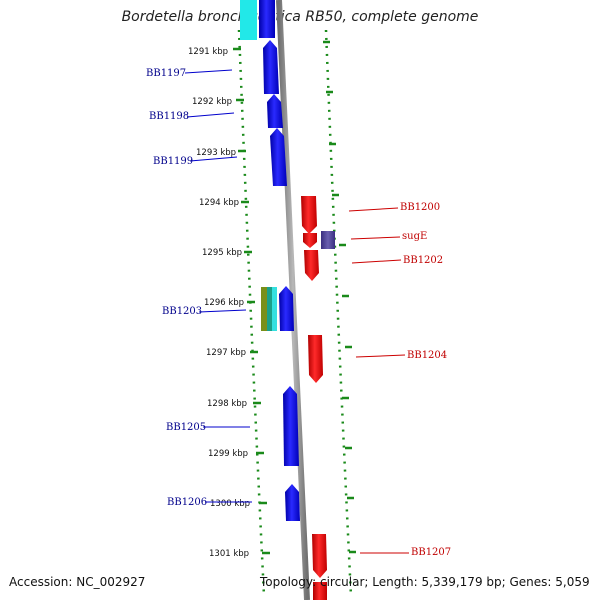 Image resolution: width=600 pixels, height=600 pixels. What do you see at coordinates (208, 52) in the screenshot?
I see `kbp-label-1291: 1291 kbp` at bounding box center [208, 52].